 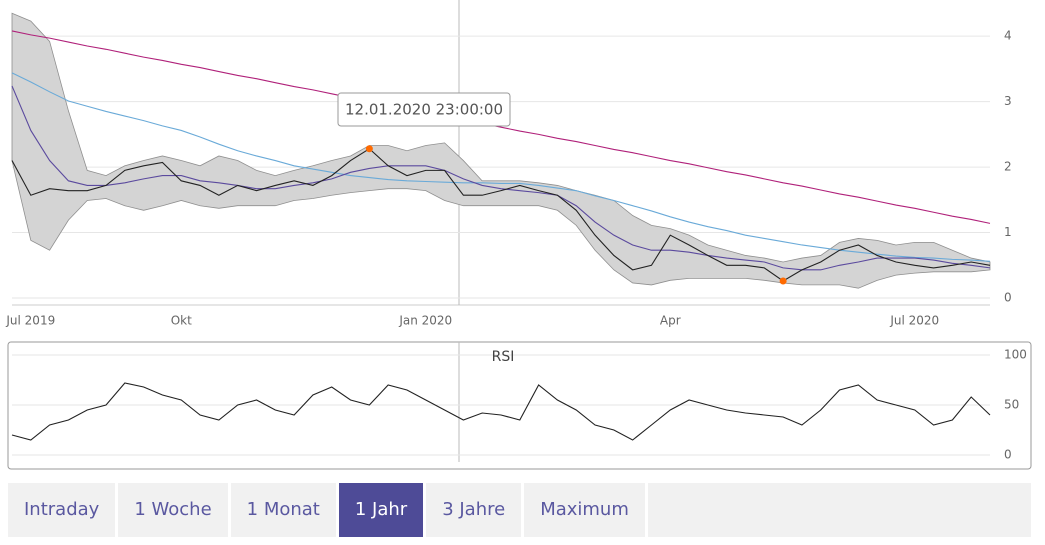 I want to click on tooltip: 12.01.2020 23:00:00, so click(x=424, y=110).